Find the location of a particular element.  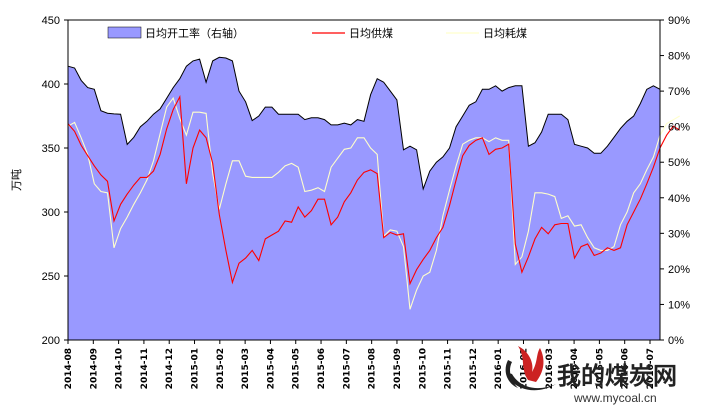

legend: 日均开工率（右轴） 日均供煤 日均耗煤 is located at coordinates (317, 33).